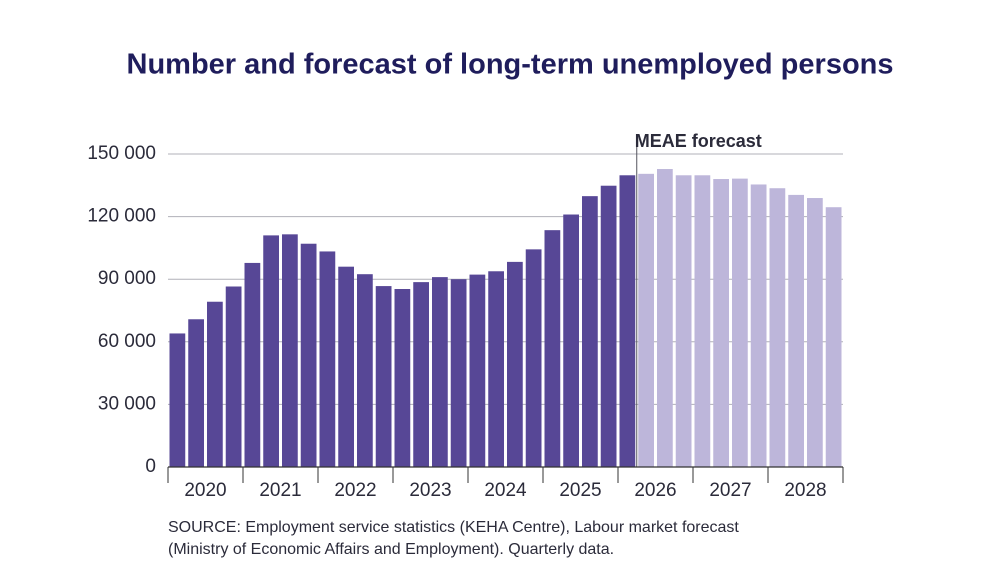 The width and height of the screenshot is (1000, 563). I want to click on x-tick-label: 2025, so click(580, 490).